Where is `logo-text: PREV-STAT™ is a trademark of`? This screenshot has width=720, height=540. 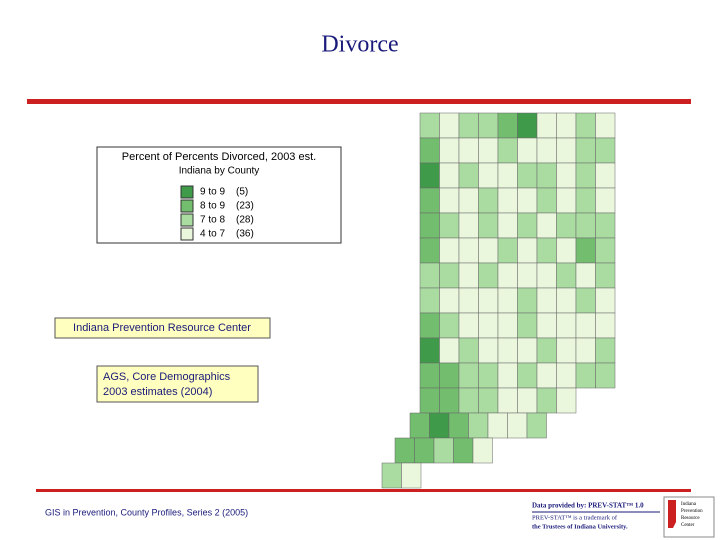
logo-text: PREV-STAT™ is a trademark of is located at coordinates (575, 517).